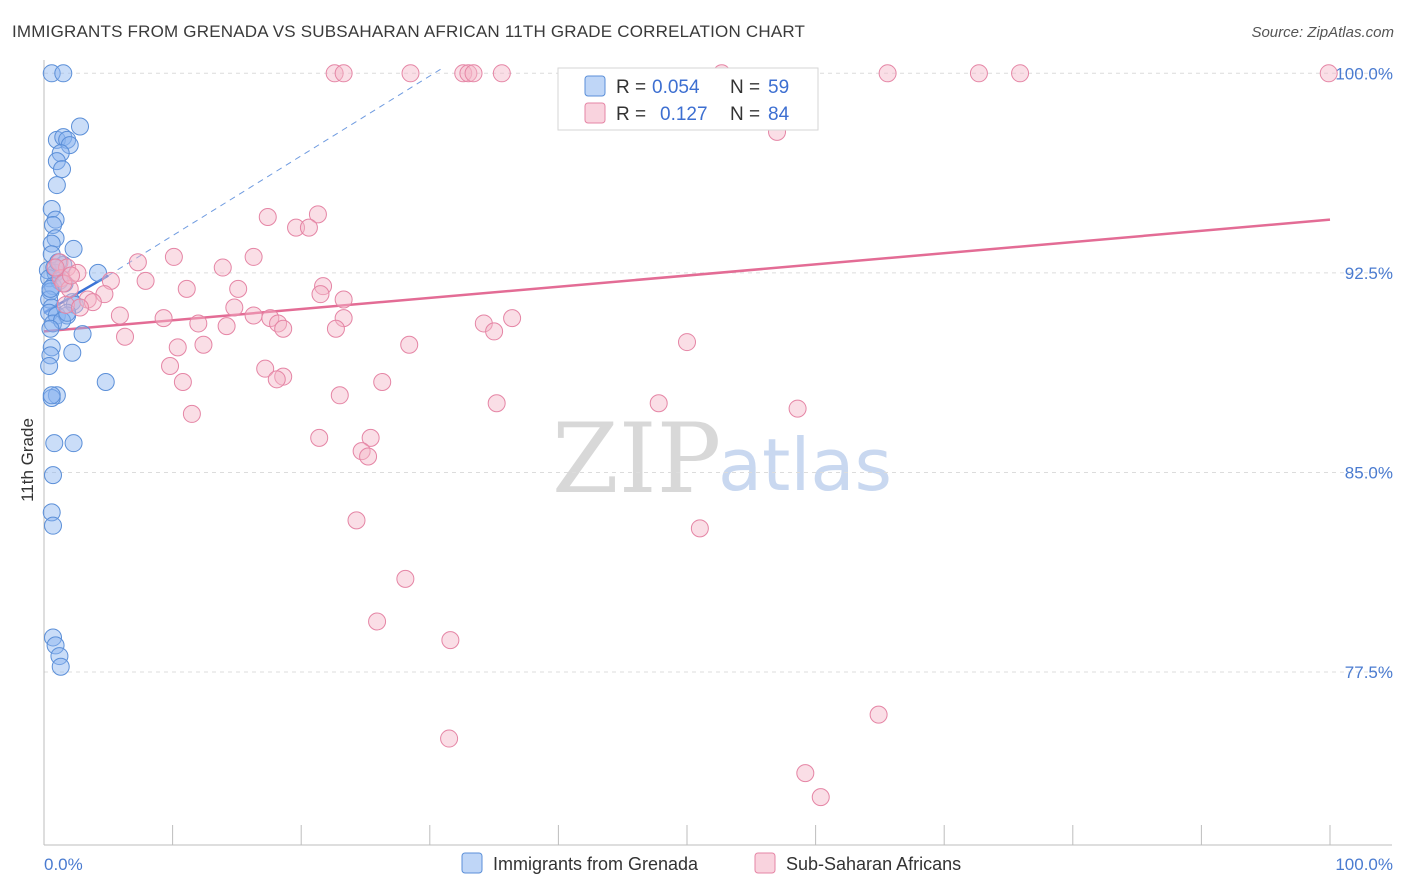 The image size is (1406, 892). I want to click on legend-r-value-grenada: 0.054, so click(676, 87).